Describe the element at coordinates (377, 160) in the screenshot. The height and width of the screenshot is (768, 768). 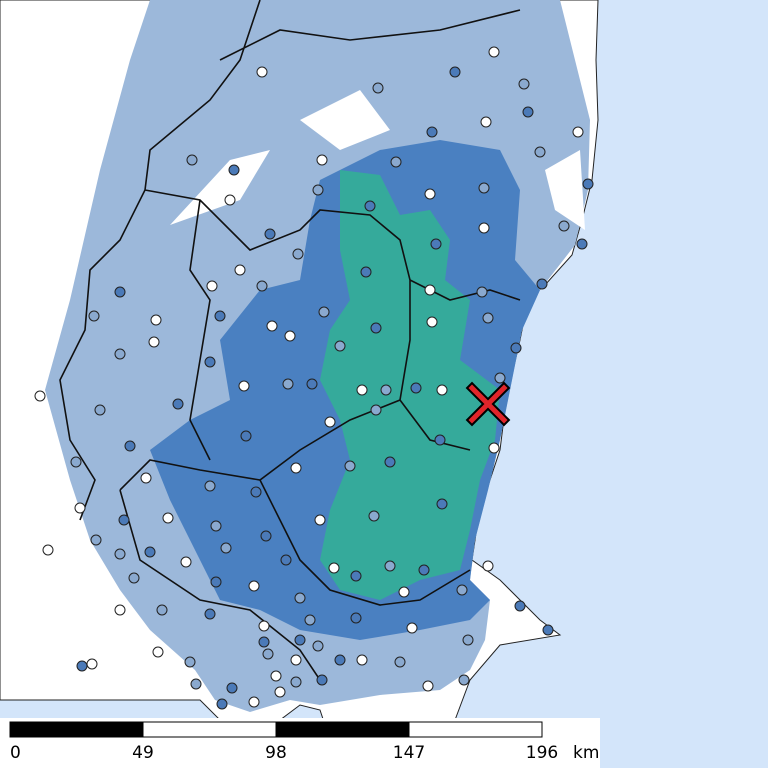
I see `white-gap` at that location.